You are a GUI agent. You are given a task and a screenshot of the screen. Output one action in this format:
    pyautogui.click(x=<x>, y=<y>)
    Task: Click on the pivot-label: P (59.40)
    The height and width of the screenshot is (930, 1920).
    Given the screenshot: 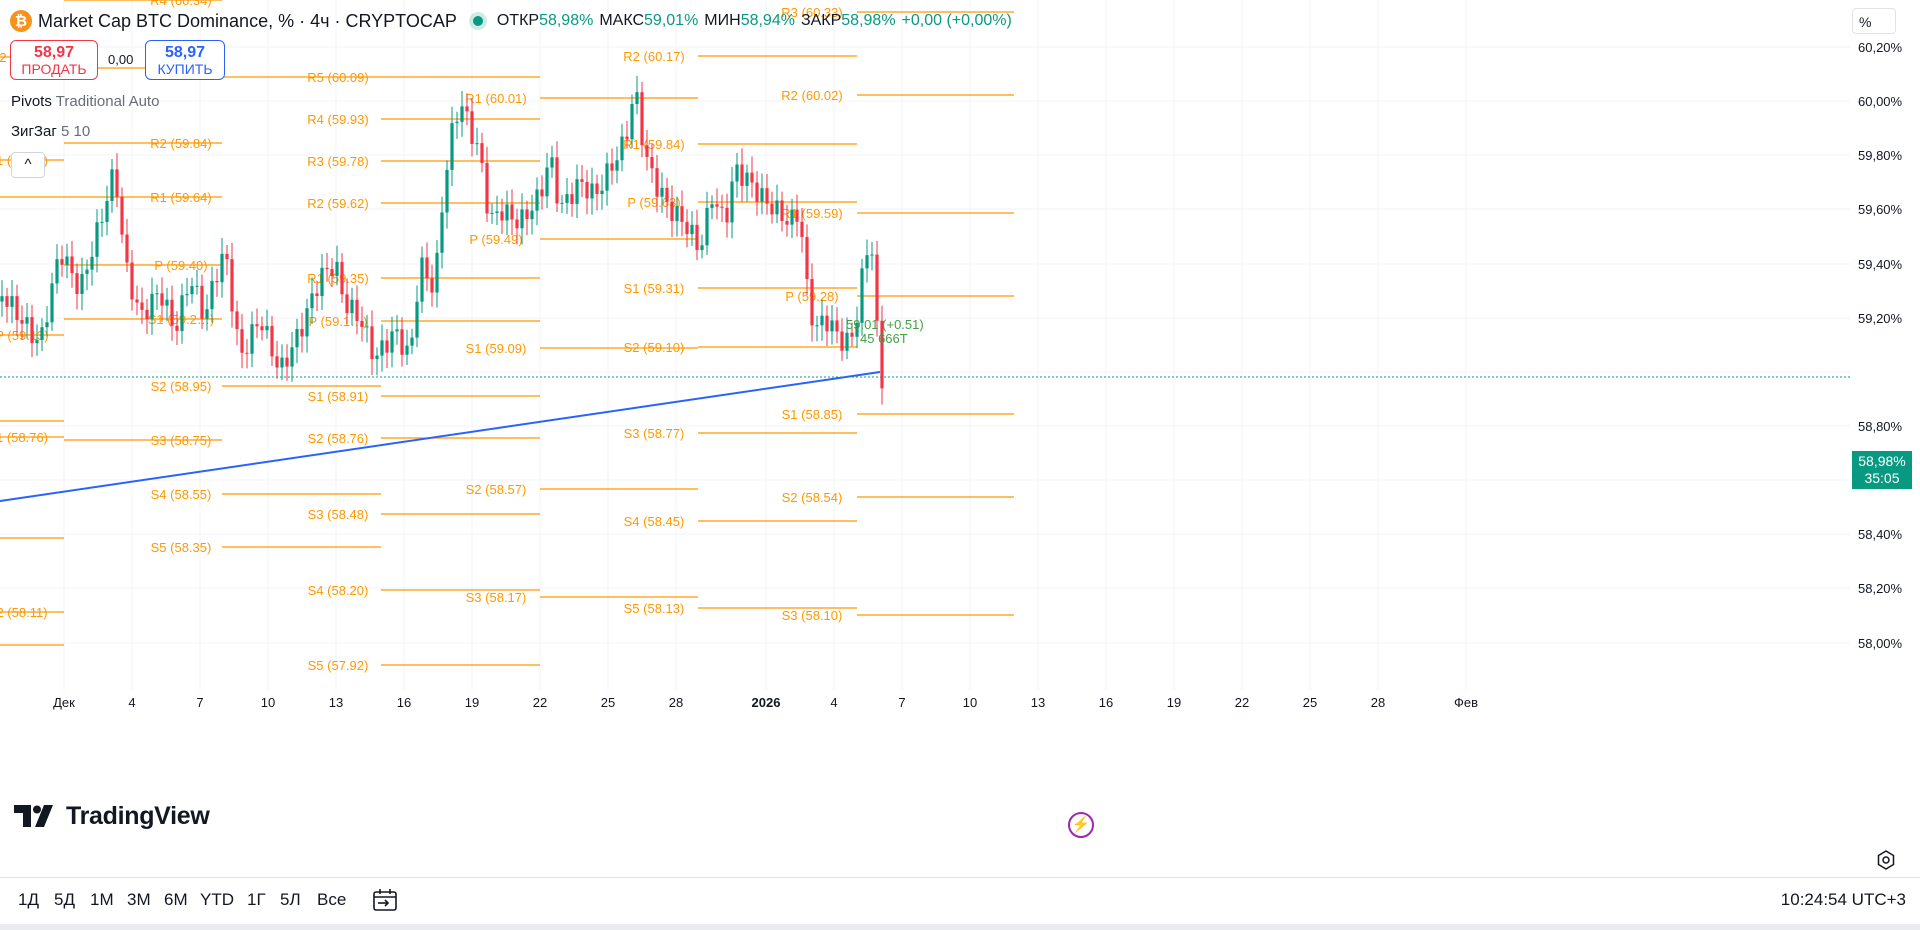 What is the action you would take?
    pyautogui.click(x=180, y=265)
    